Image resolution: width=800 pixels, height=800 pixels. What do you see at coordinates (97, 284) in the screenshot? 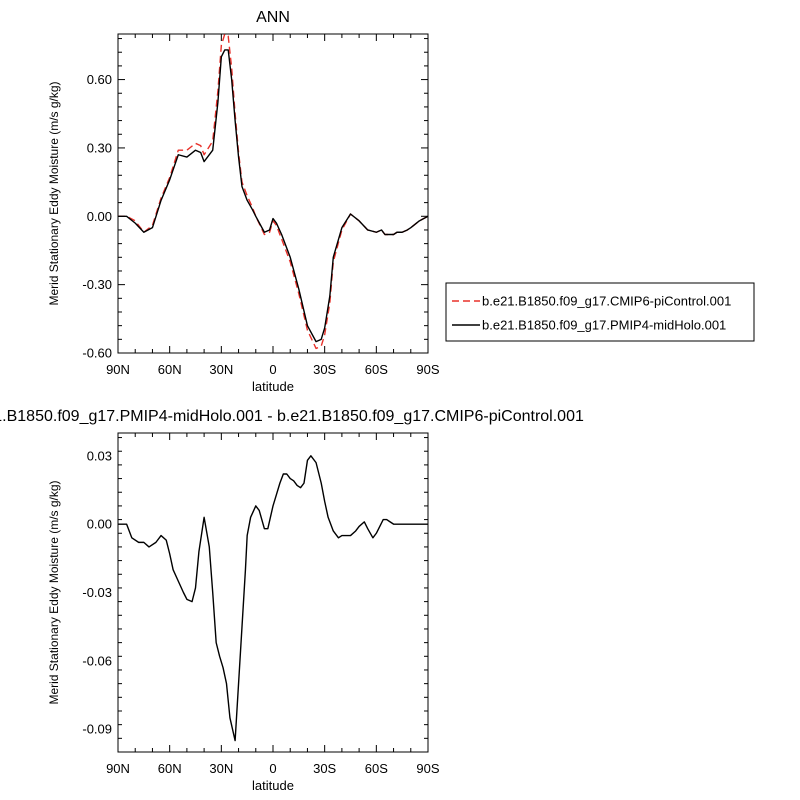
I see `y-tick-label: -0.30` at bounding box center [97, 284].